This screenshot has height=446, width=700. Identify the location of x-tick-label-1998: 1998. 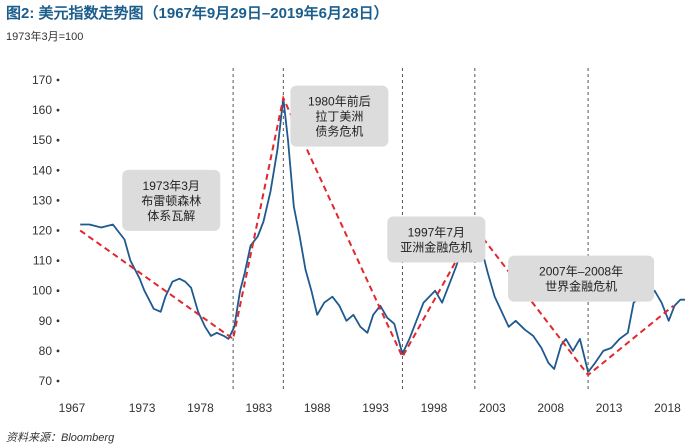
(434, 408).